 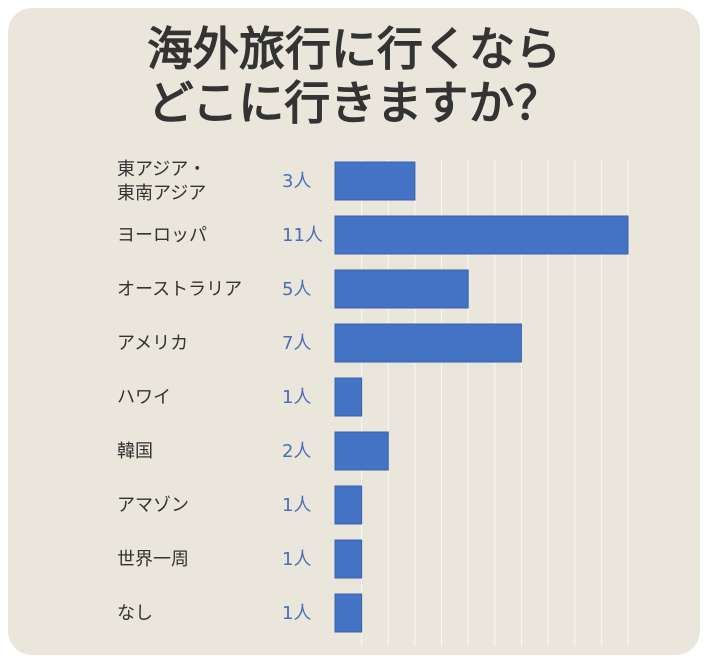 What do you see at coordinates (354, 49) in the screenshot?
I see `title-line-1: 海外旅行に行くなら` at bounding box center [354, 49].